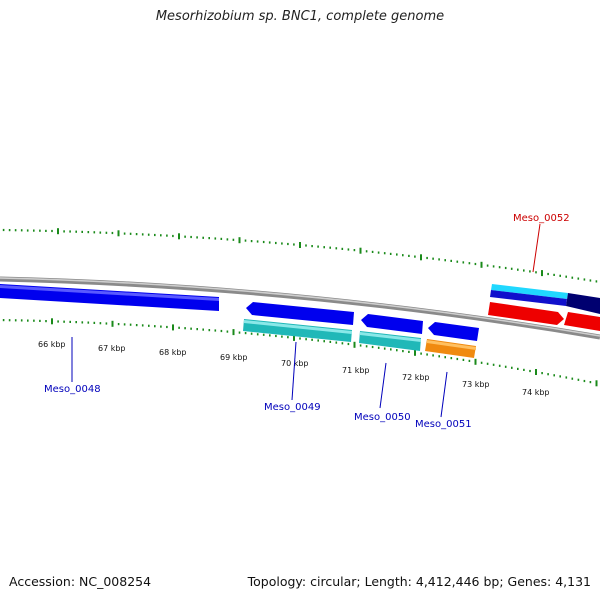  Describe the element at coordinates (541, 218) in the screenshot. I see `gene-label-meso-0052: Meso_0052` at that location.